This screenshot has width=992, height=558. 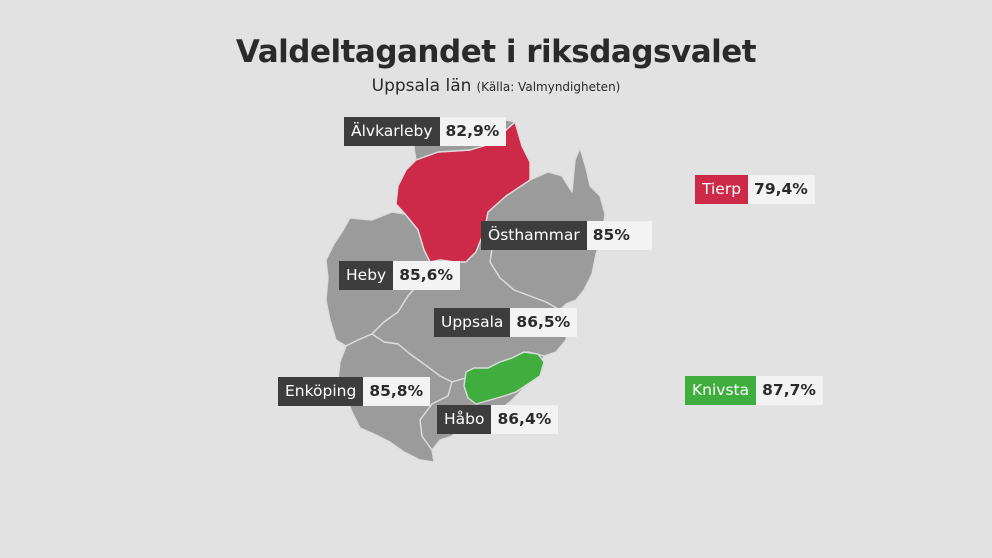 I want to click on label-alvkarleby: Älvkarleby 82,9%, so click(x=425, y=131).